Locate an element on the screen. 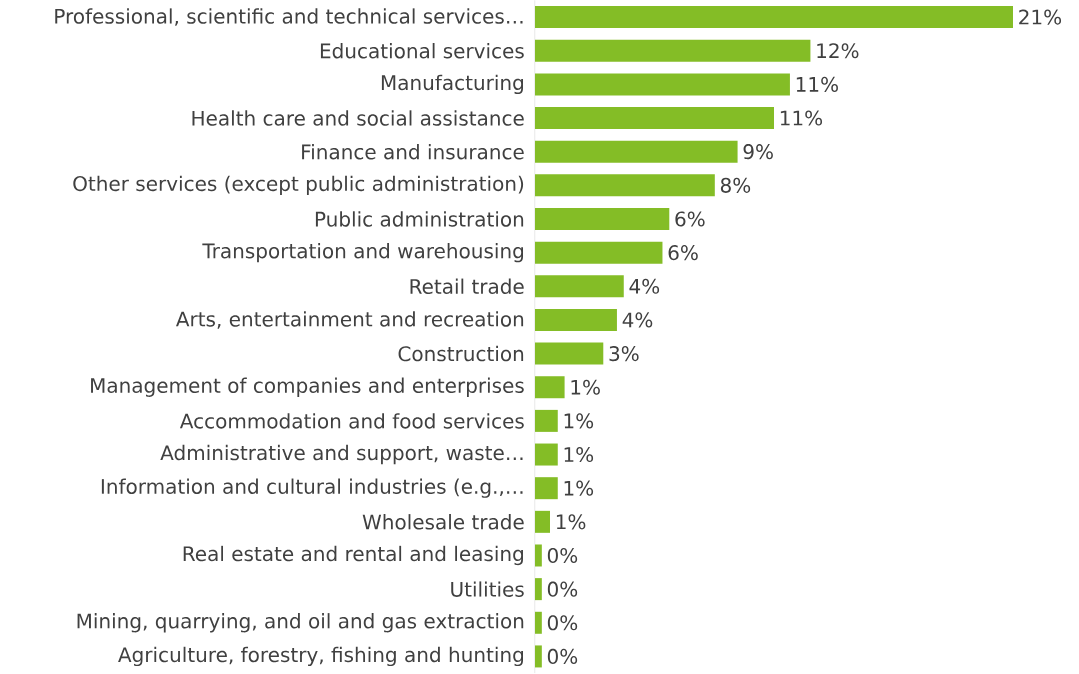 The width and height of the screenshot is (1079, 674). y-tick-label: Real estate and rental and leasing is located at coordinates (353, 556).